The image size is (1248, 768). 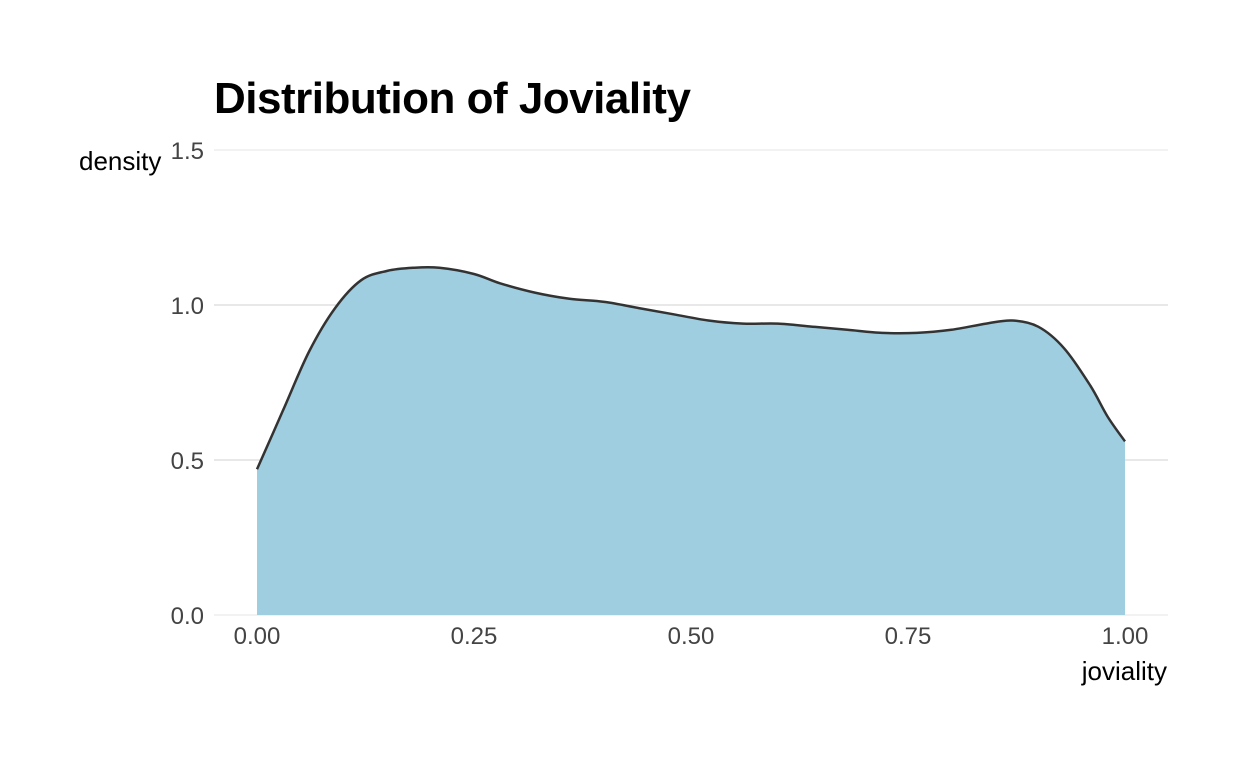 I want to click on y-tick-label: 0.0, so click(x=187, y=616).